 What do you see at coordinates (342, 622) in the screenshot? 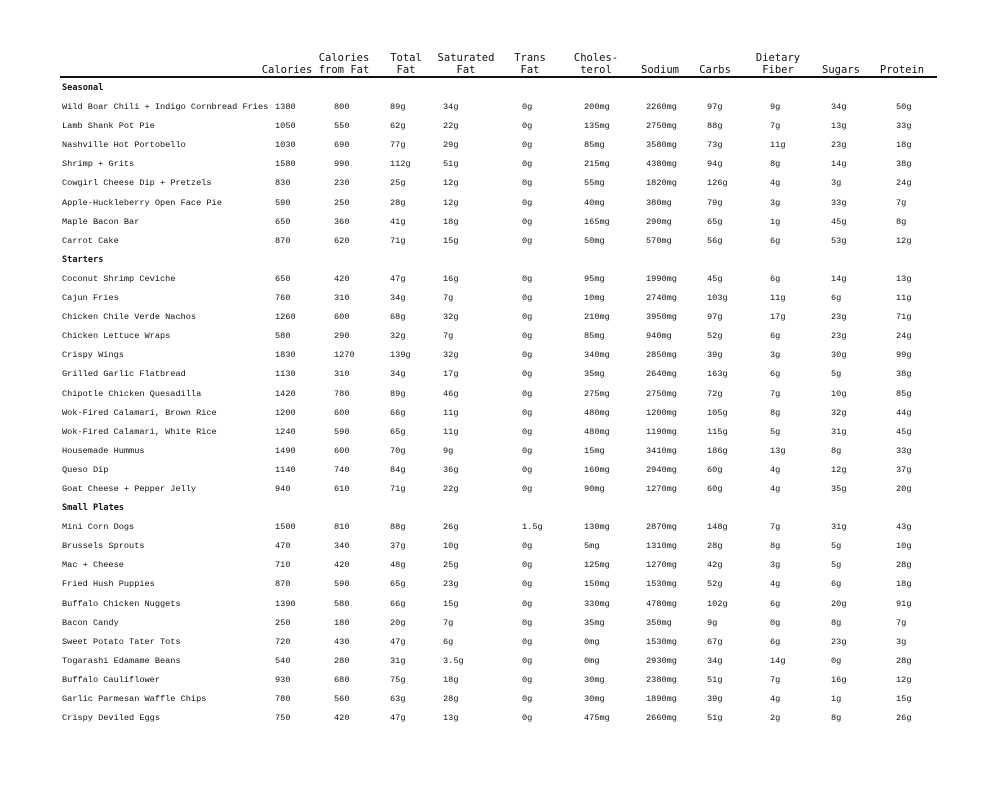
I see `cell-calories-from-fat: 180` at bounding box center [342, 622].